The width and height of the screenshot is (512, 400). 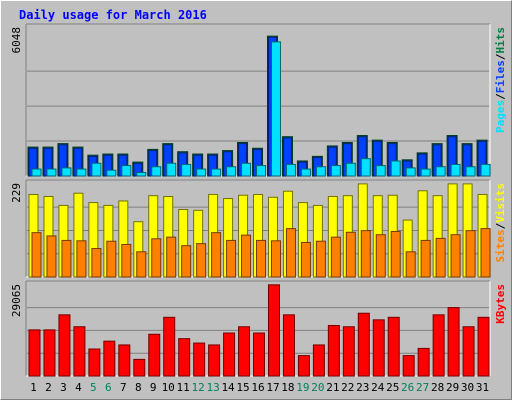 I want to click on series-legend-label: Sites/Visits, so click(x=500, y=223).